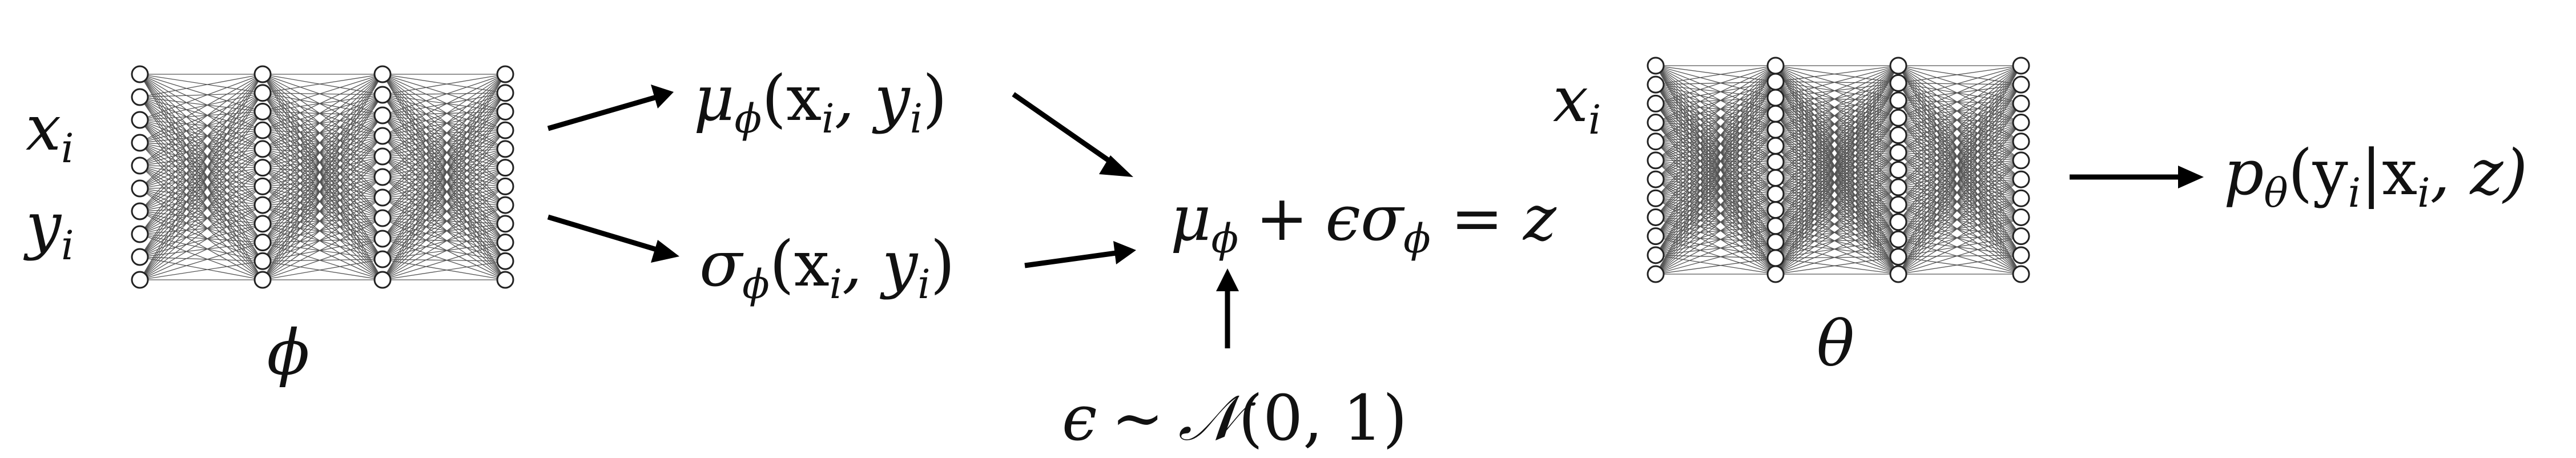 This screenshot has width=2576, height=458. I want to click on encoder-param-label: ϕ, so click(288, 352).